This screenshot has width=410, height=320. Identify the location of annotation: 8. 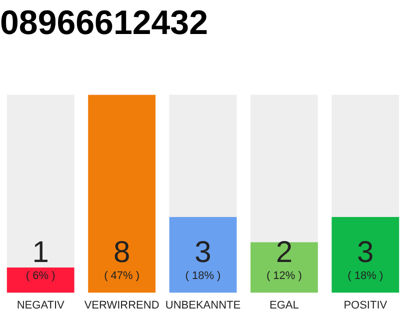
(121, 252).